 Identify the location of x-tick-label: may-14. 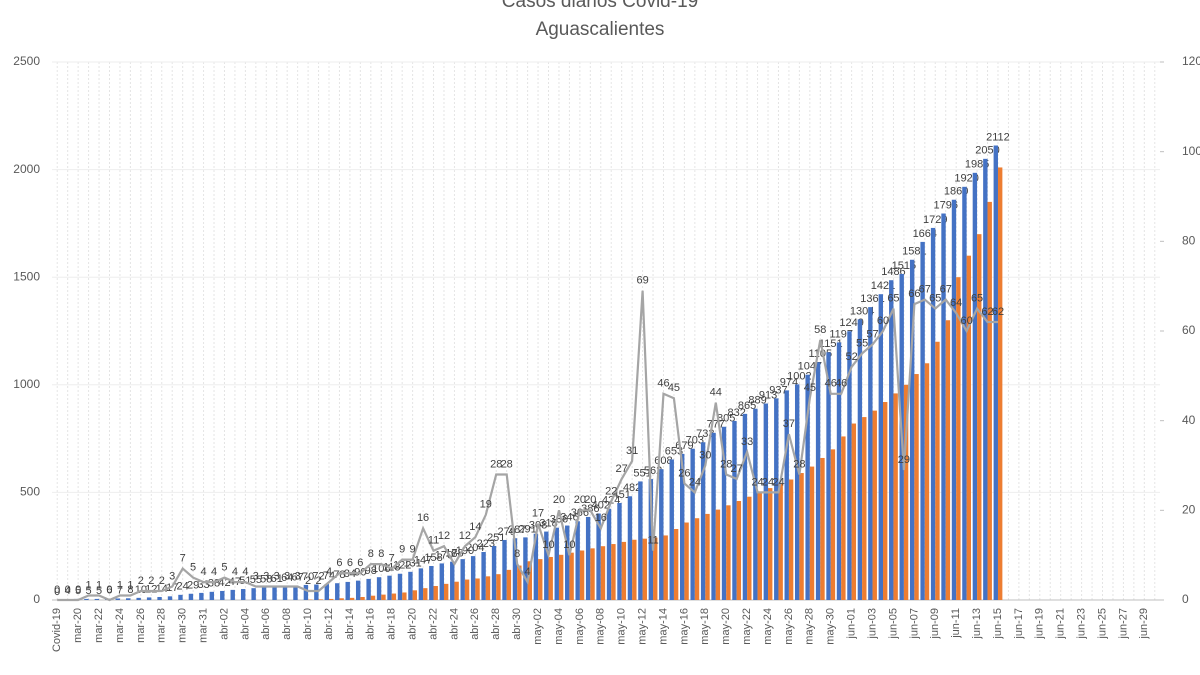
(663, 626).